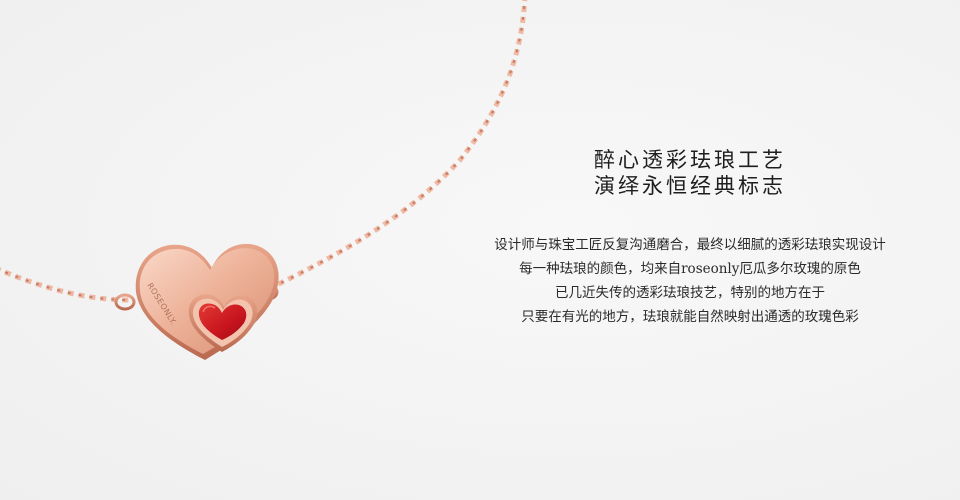 Image resolution: width=960 pixels, height=500 pixels. I want to click on headline-line-2: 演绎永恒经典标志, so click(690, 186).